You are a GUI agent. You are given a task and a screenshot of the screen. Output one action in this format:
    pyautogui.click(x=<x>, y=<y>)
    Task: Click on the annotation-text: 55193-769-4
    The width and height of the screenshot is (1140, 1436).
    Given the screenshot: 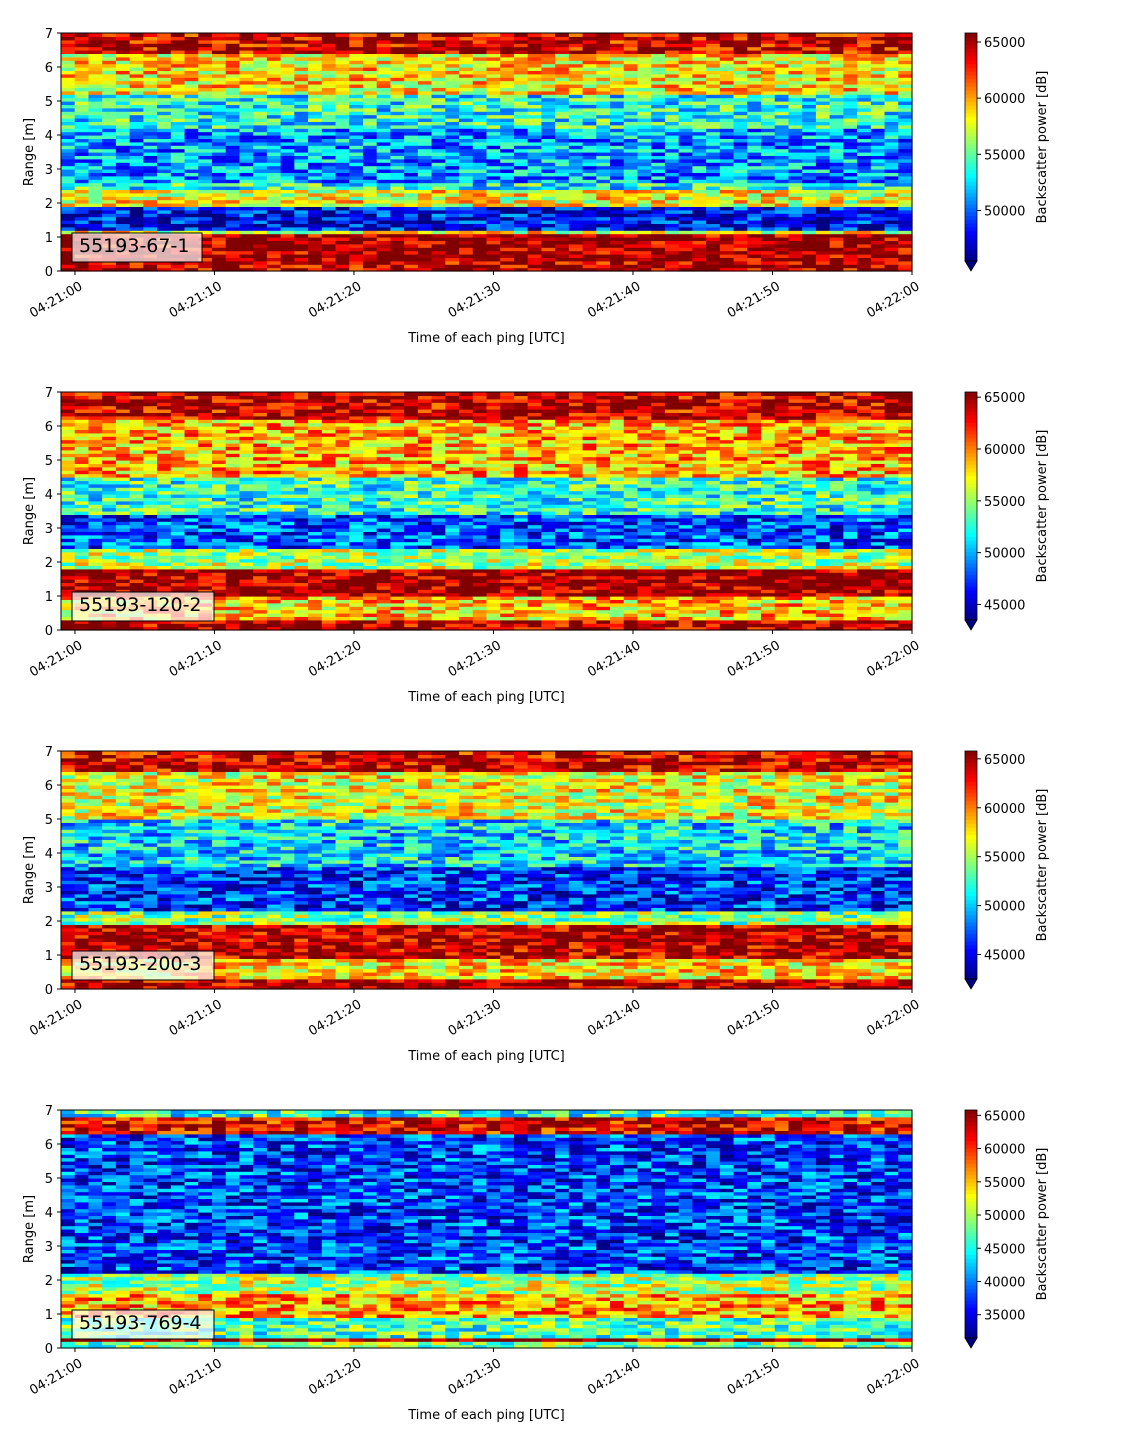 What is the action you would take?
    pyautogui.click(x=140, y=1323)
    